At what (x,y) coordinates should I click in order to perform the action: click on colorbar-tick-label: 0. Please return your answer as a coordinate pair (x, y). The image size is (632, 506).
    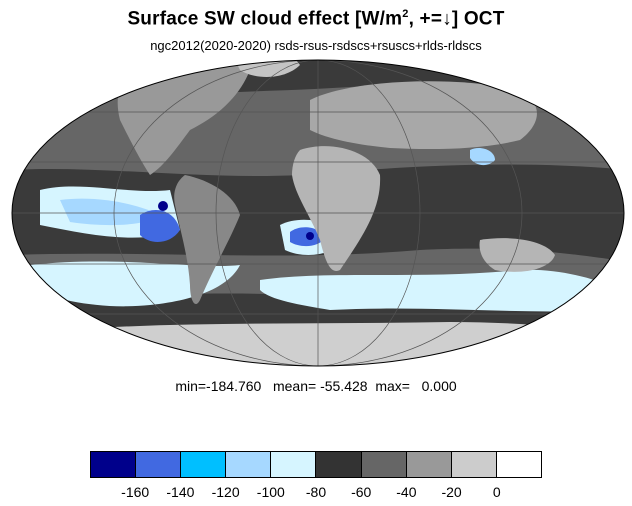
    Looking at the image, I should click on (496, 492).